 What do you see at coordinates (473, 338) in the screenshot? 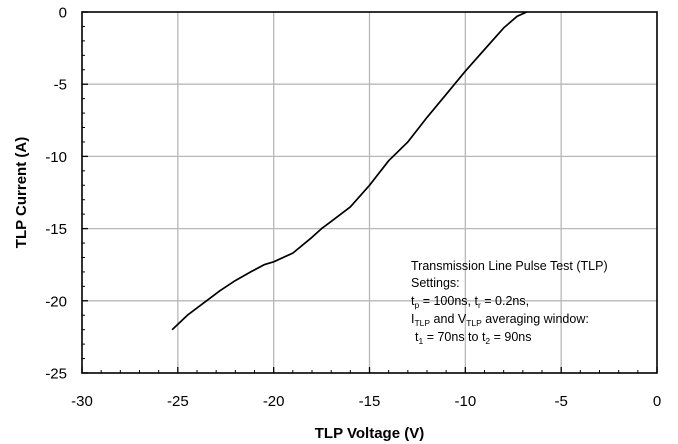
I see `annotation-line-5: t1 = 70ns to t2 = 90ns` at bounding box center [473, 338].